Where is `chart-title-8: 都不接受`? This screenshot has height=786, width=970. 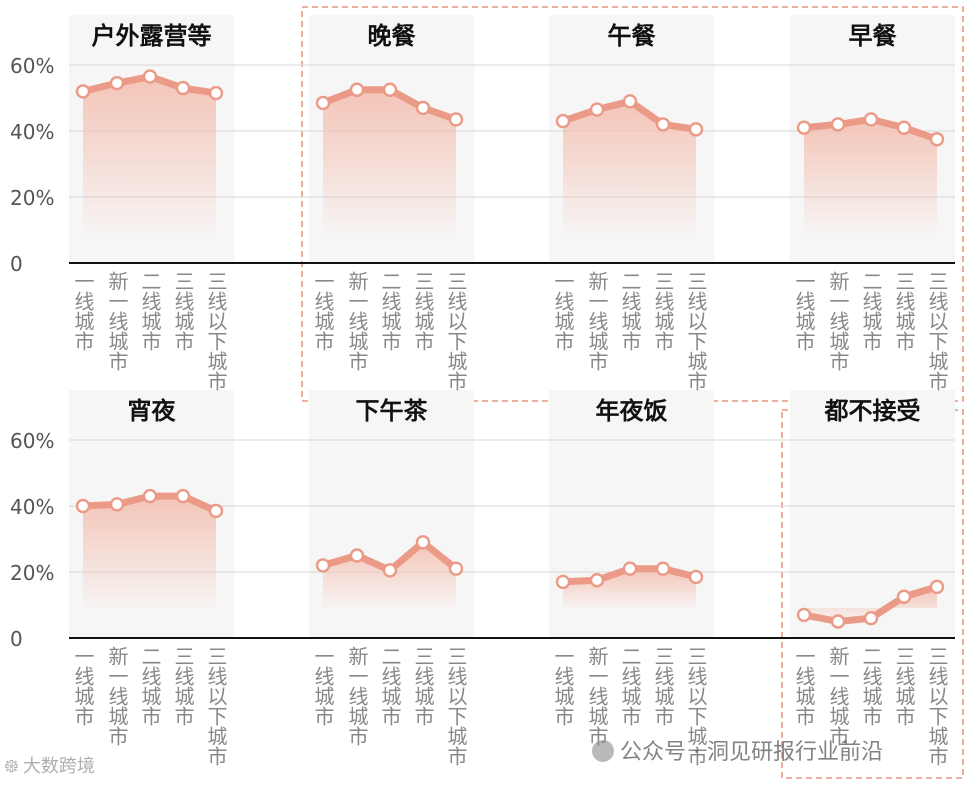
chart-title-8: 都不接受 is located at coordinates (872, 411).